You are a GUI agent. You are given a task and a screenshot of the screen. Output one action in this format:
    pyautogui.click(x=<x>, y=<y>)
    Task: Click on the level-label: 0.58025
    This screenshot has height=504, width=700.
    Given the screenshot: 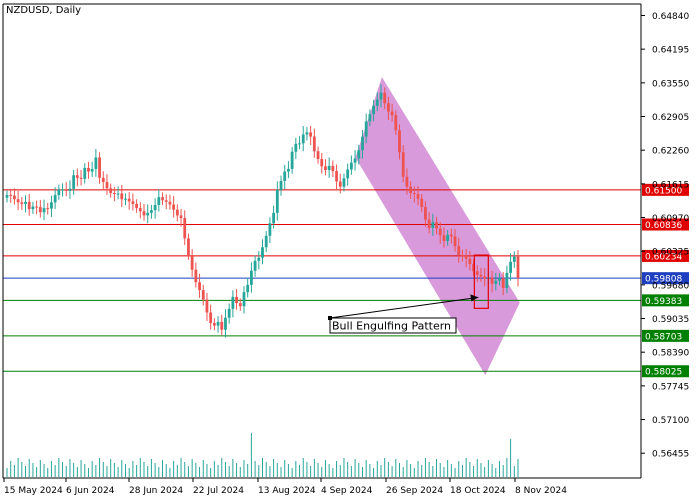 What is the action you would take?
    pyautogui.click(x=663, y=373)
    